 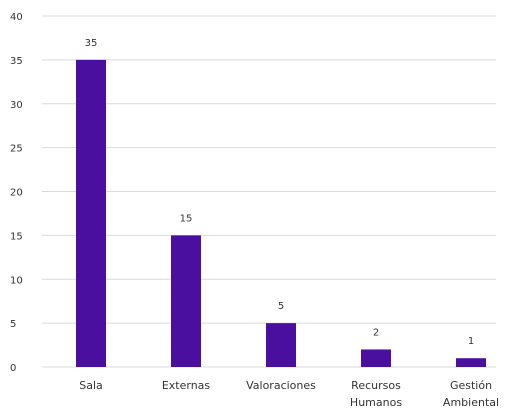 I want to click on y-tick-label: 5, so click(x=13, y=324).